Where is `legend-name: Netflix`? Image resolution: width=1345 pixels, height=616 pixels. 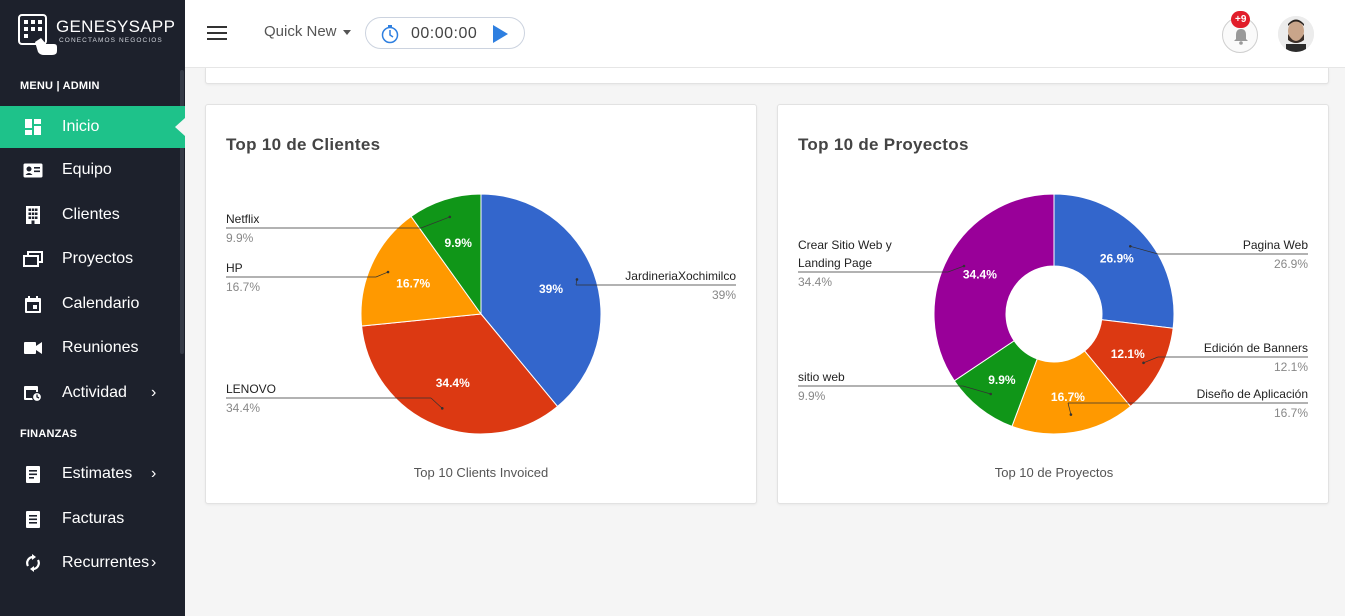
legend-name: Netflix is located at coordinates (242, 219).